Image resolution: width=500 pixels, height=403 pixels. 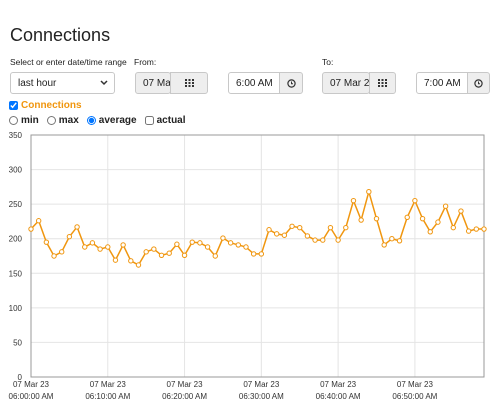 What do you see at coordinates (17, 342) in the screenshot?
I see `y-tick-label: 50` at bounding box center [17, 342].